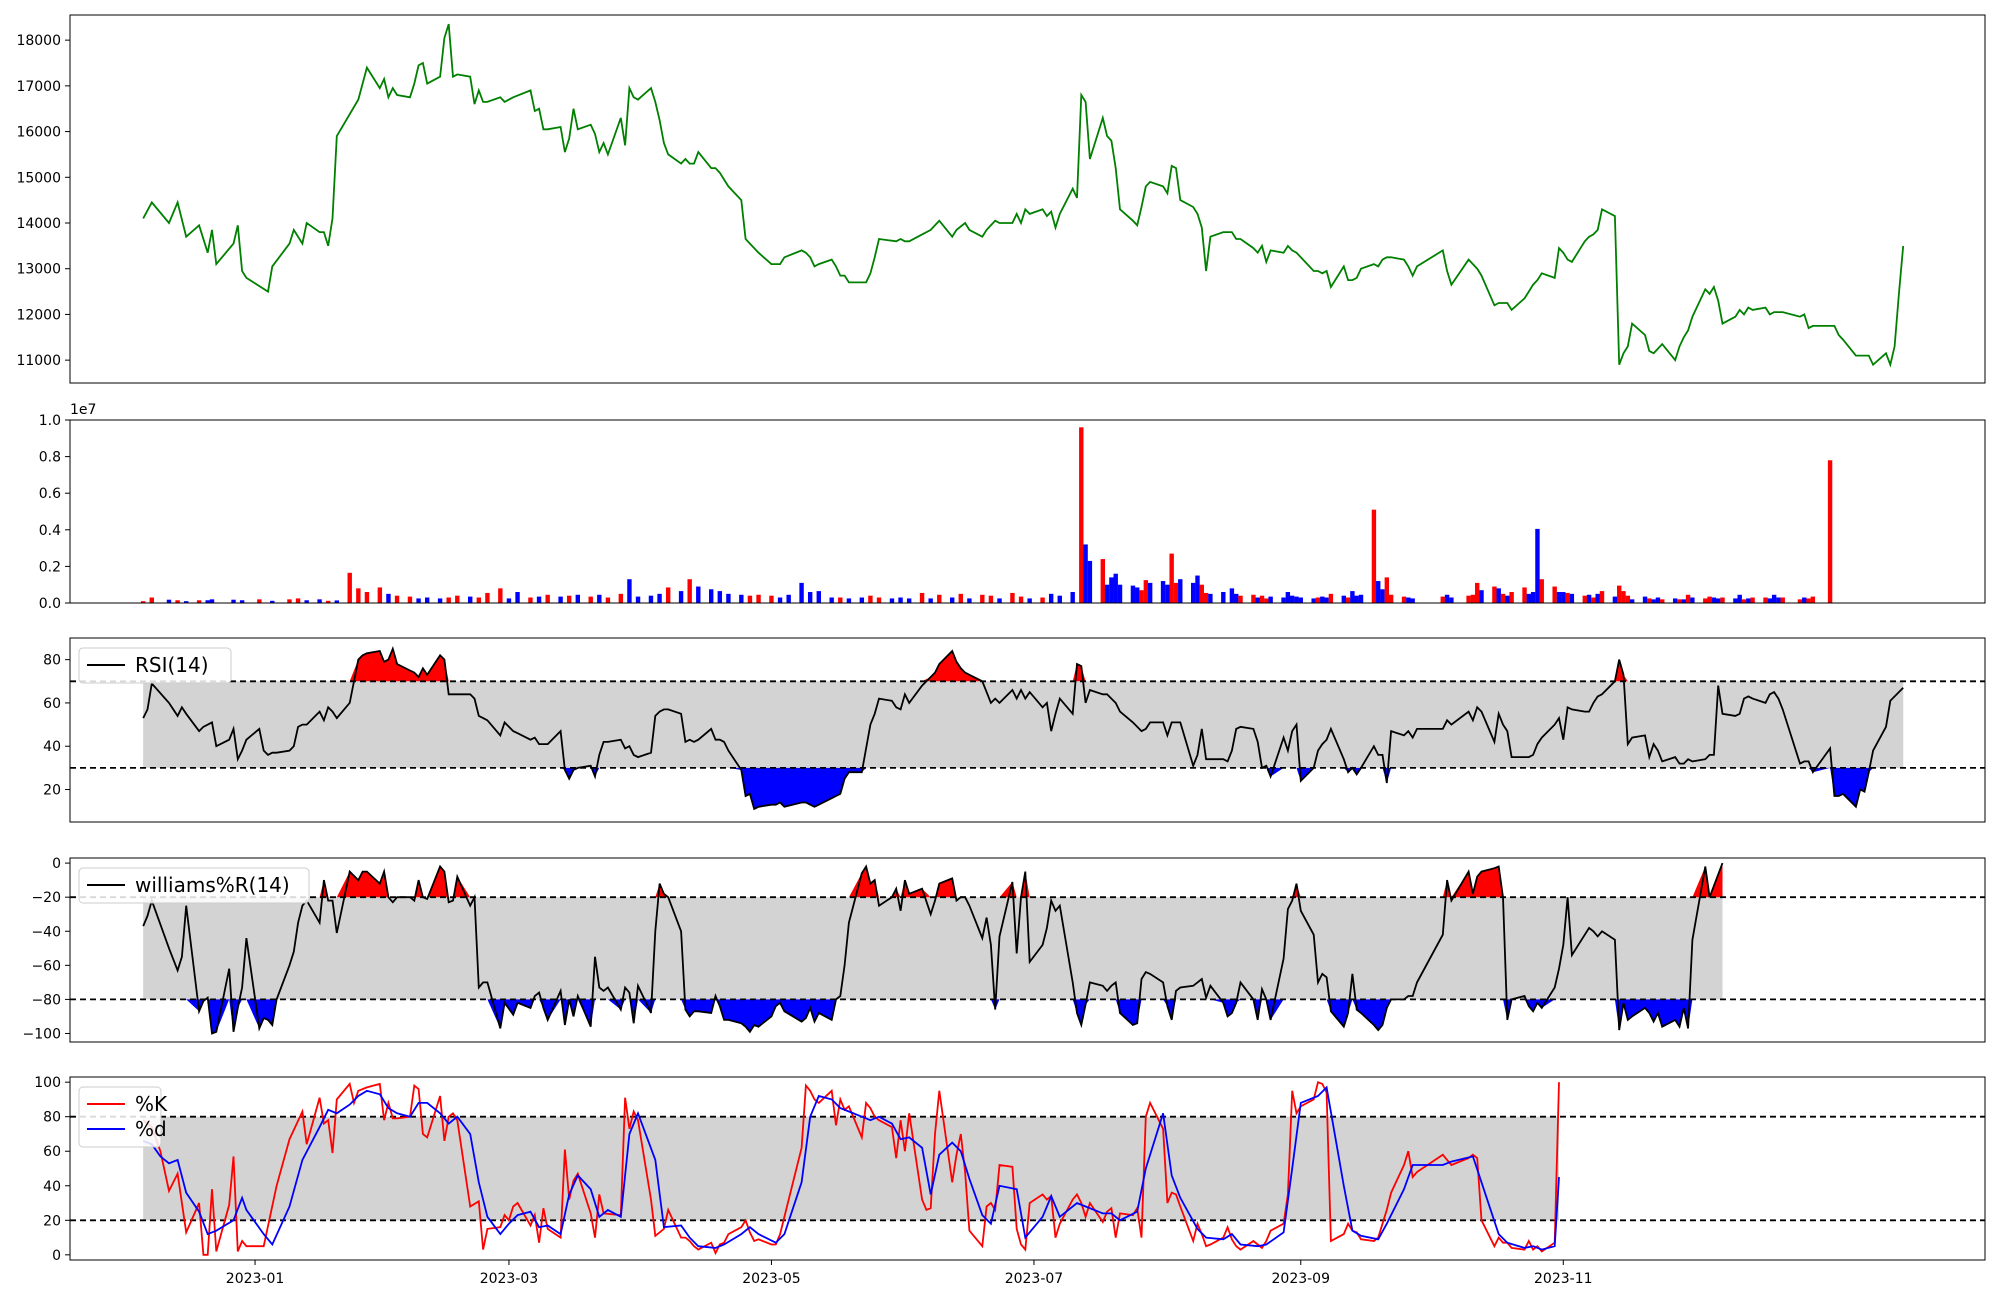  Describe the element at coordinates (851, 1168) in the screenshot. I see `k-line` at that location.